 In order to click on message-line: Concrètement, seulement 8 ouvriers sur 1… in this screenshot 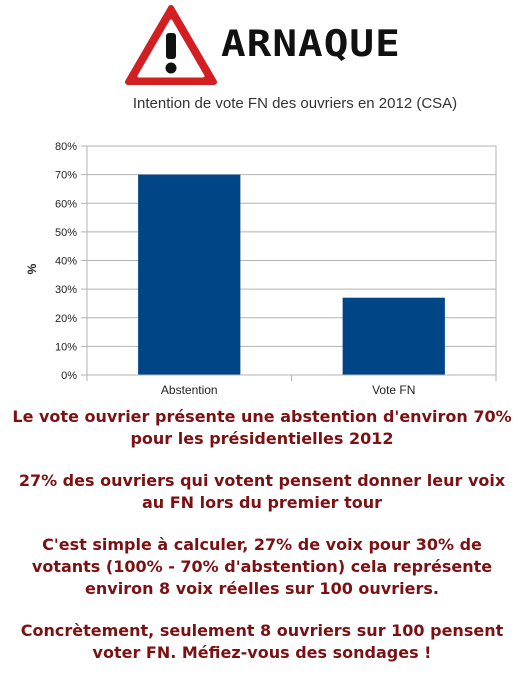, I will do `click(262, 630)`.